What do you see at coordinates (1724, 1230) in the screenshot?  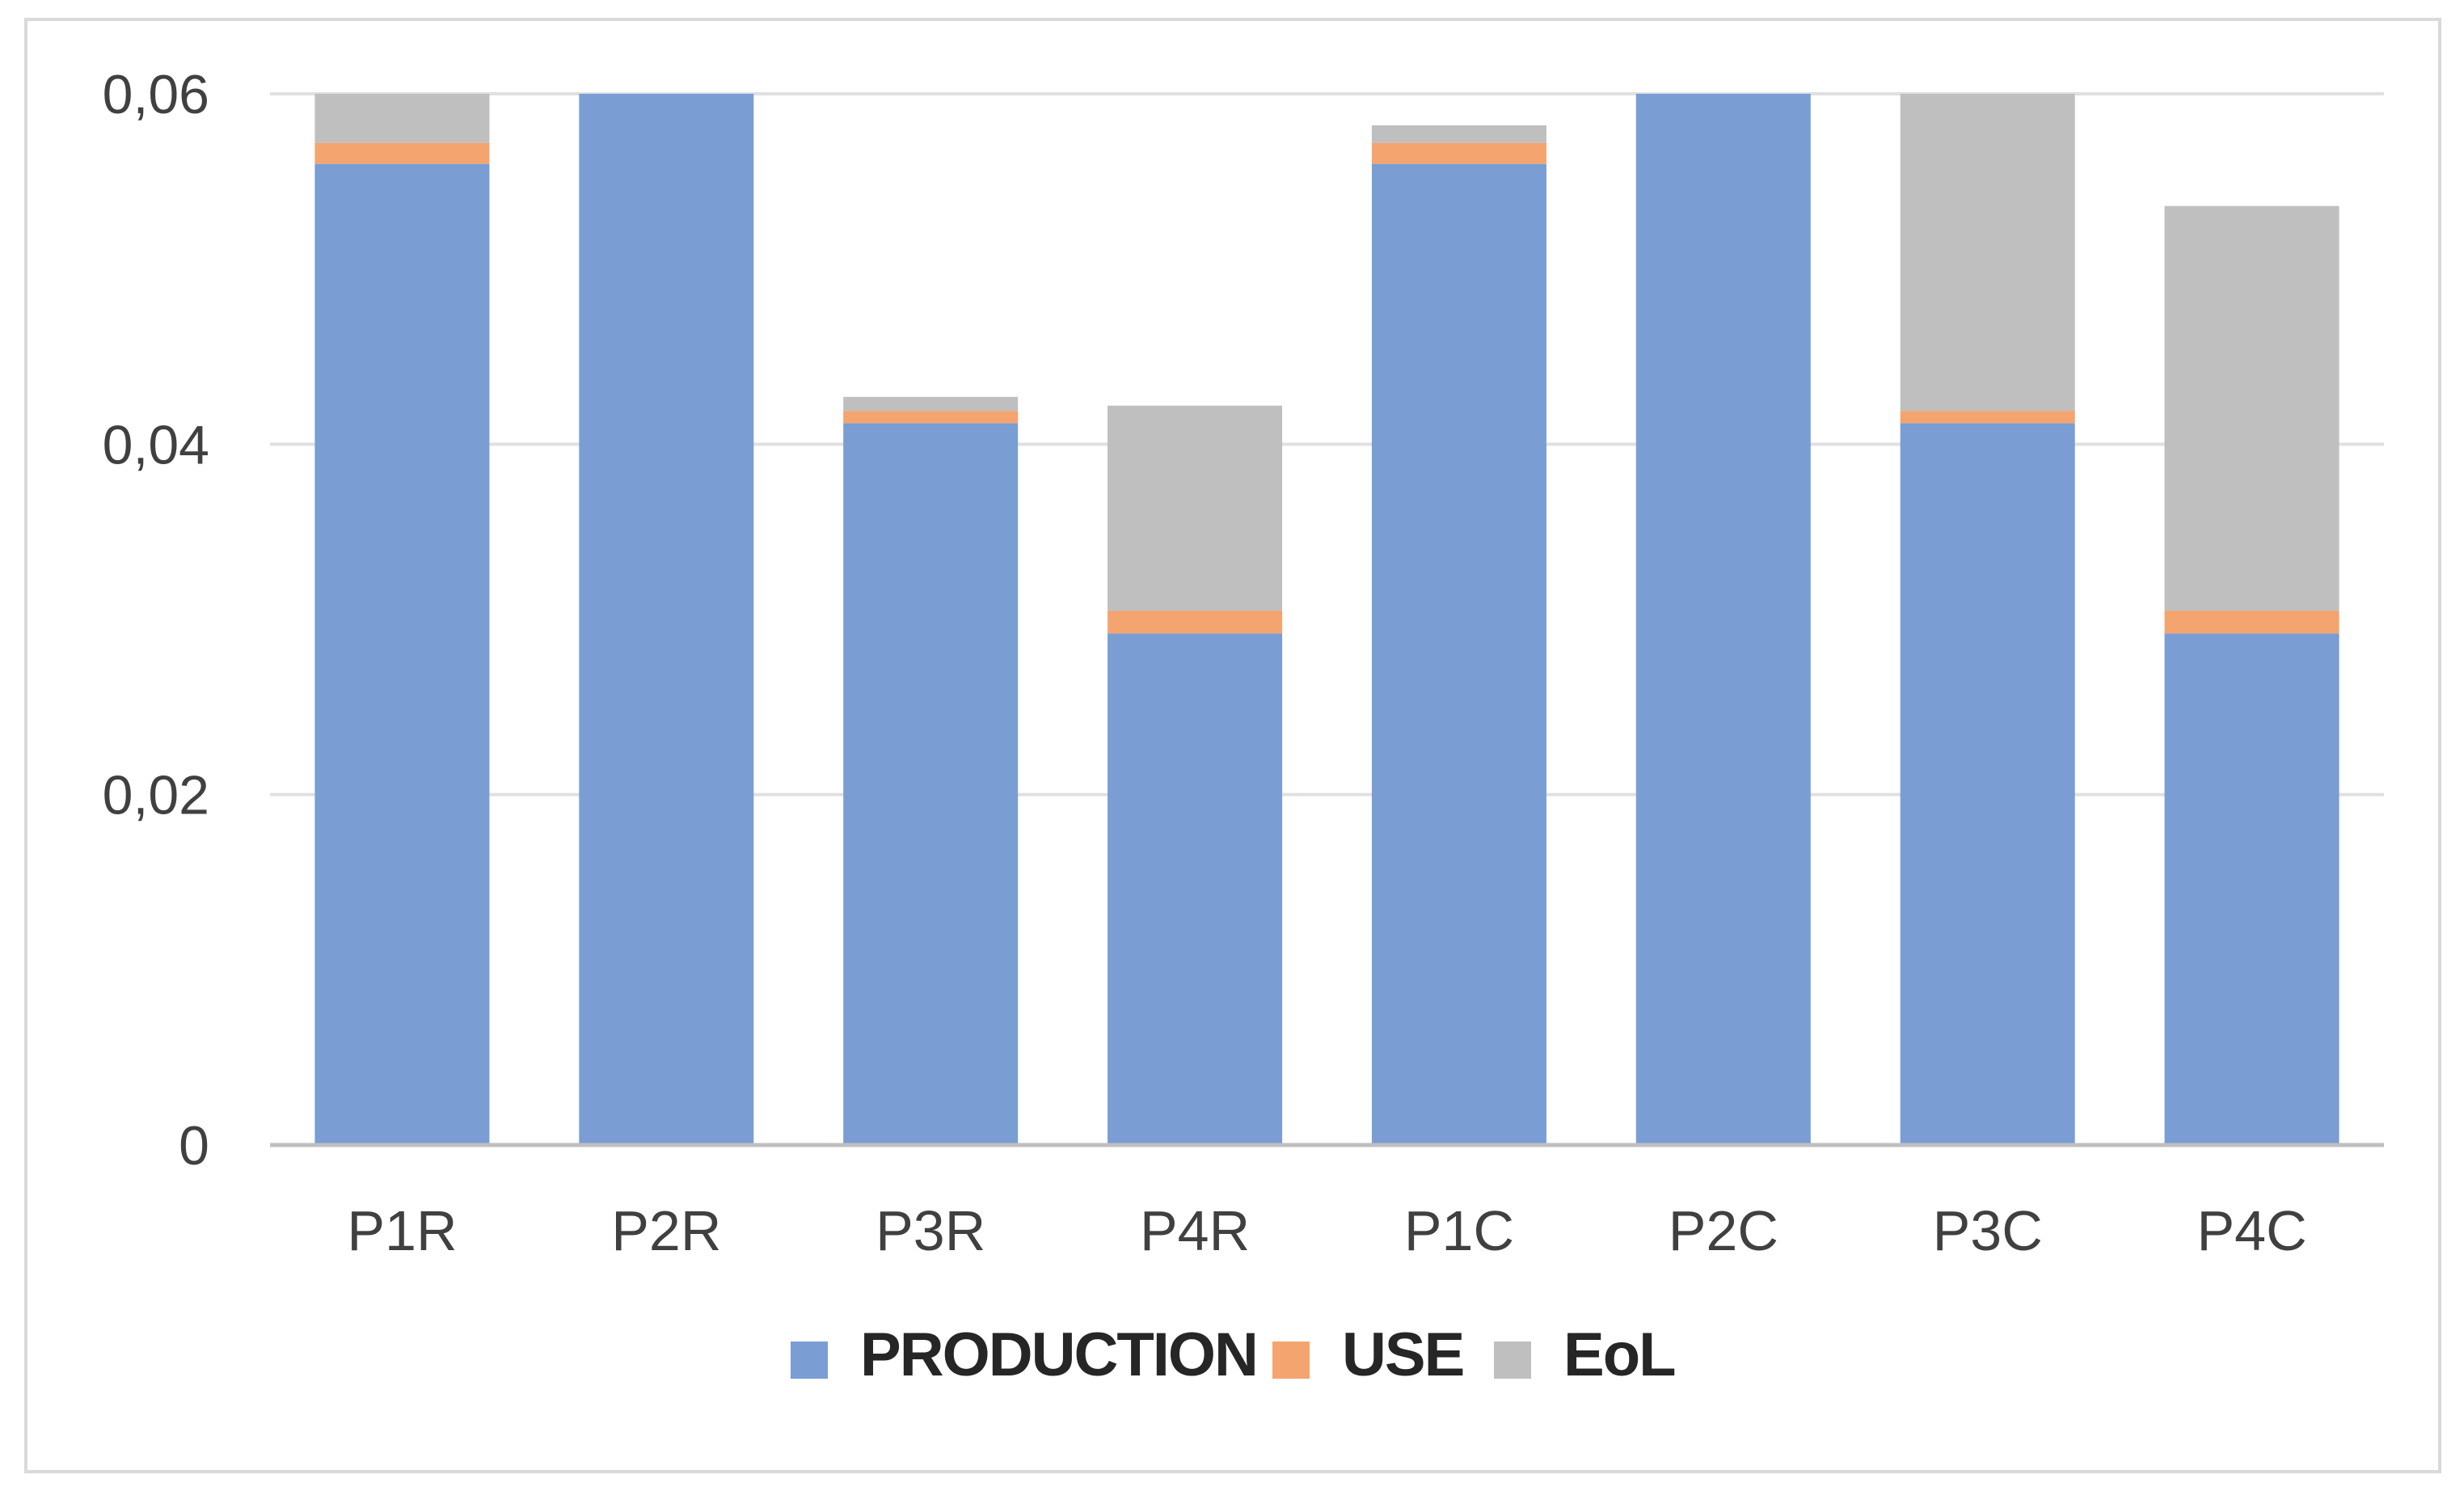 I see `x-tick-label: P2C` at bounding box center [1724, 1230].